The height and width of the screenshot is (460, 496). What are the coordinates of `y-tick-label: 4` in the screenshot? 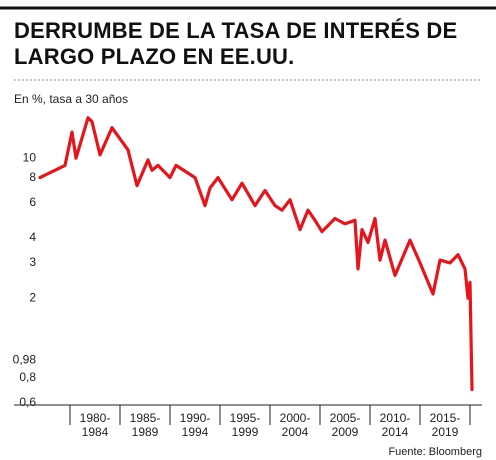 It's located at (32, 237).